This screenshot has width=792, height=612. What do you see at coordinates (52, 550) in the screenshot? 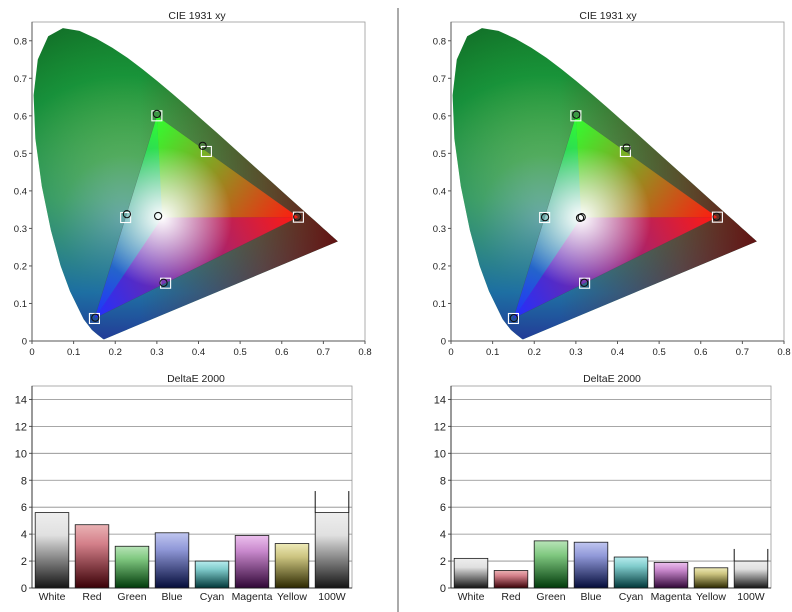
I see `bar-white` at bounding box center [52, 550].